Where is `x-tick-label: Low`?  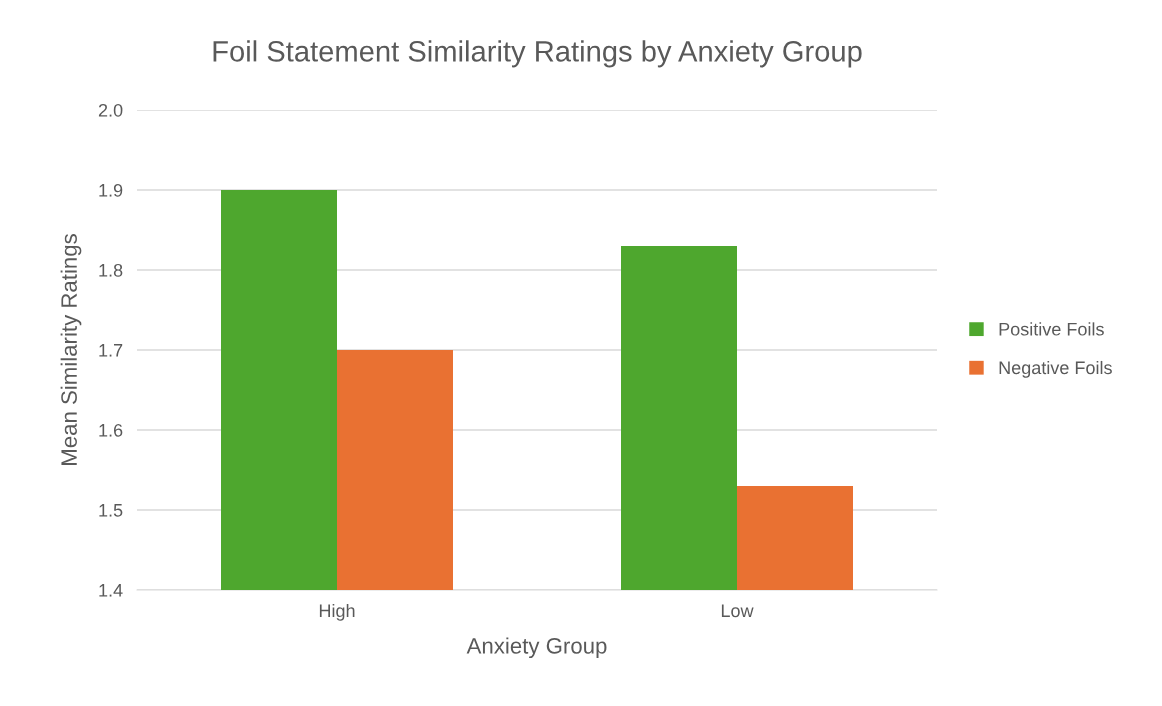
x-tick-label: Low is located at coordinates (737, 611).